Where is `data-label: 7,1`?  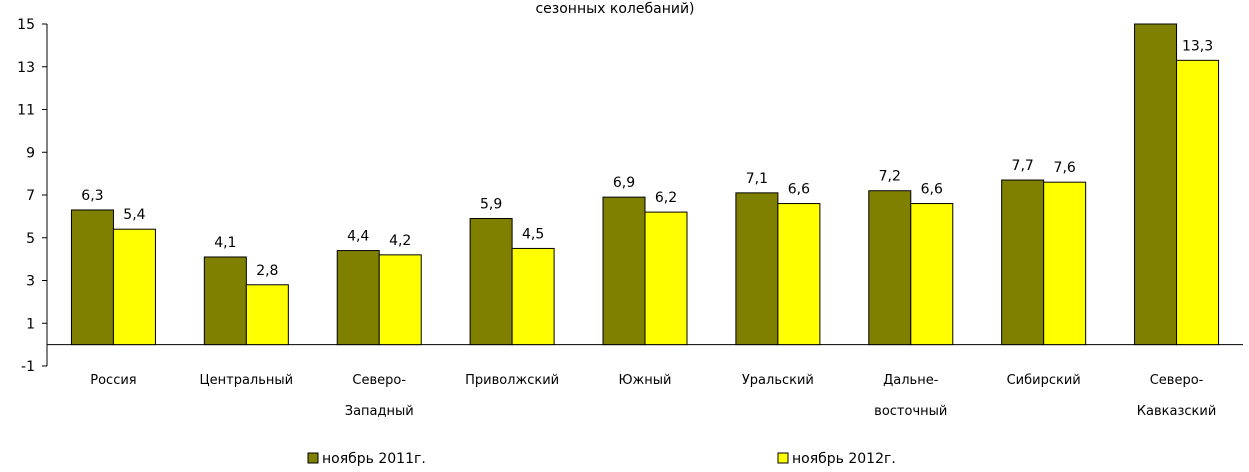
data-label: 7,1 is located at coordinates (757, 179).